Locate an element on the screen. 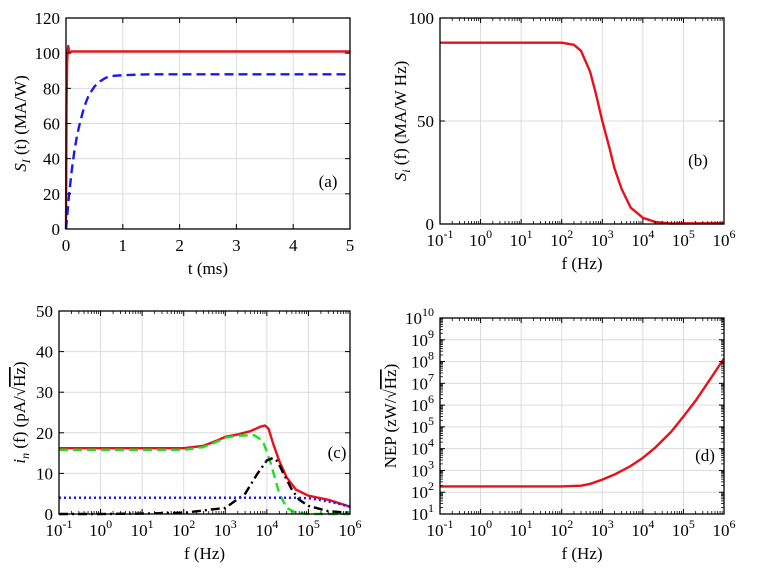  y-axis-label: Si (f) (MA/W Hz) is located at coordinates (402, 121).